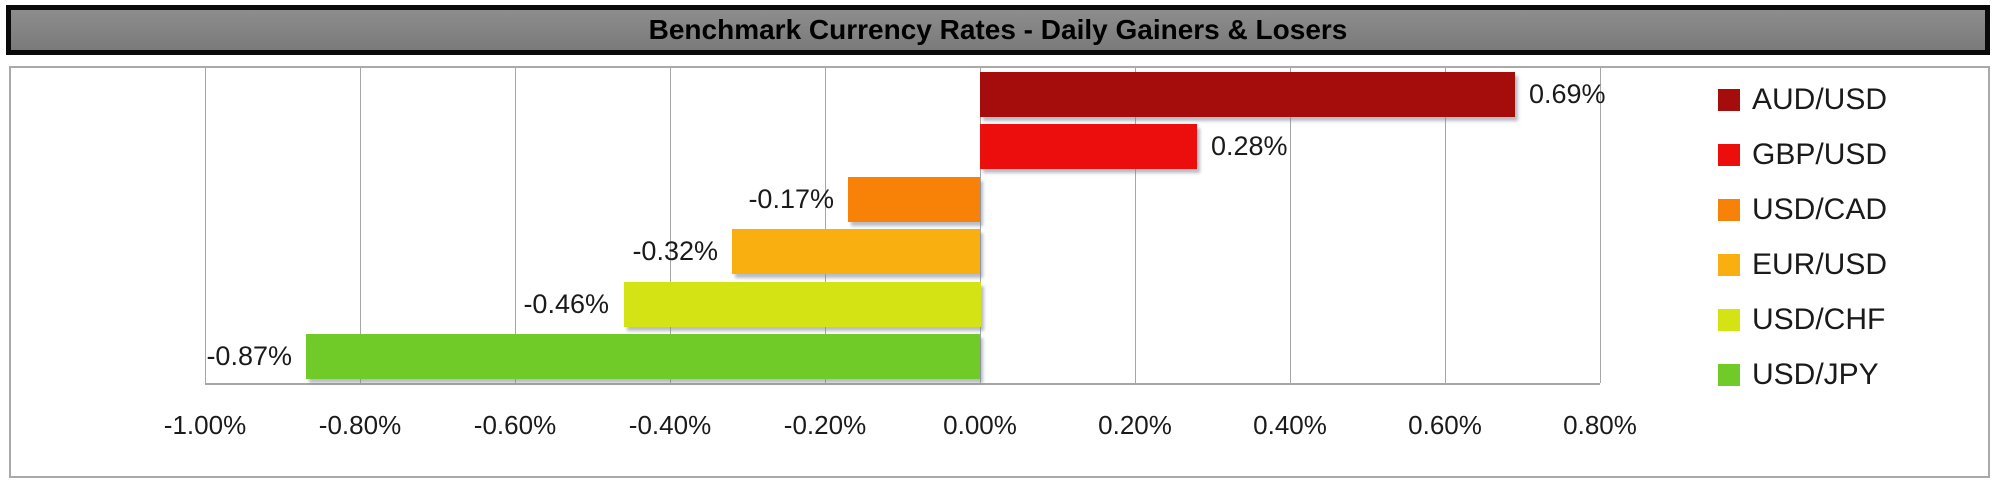 The height and width of the screenshot is (495, 2000). I want to click on legend-swatch-usd-cad, so click(1729, 209).